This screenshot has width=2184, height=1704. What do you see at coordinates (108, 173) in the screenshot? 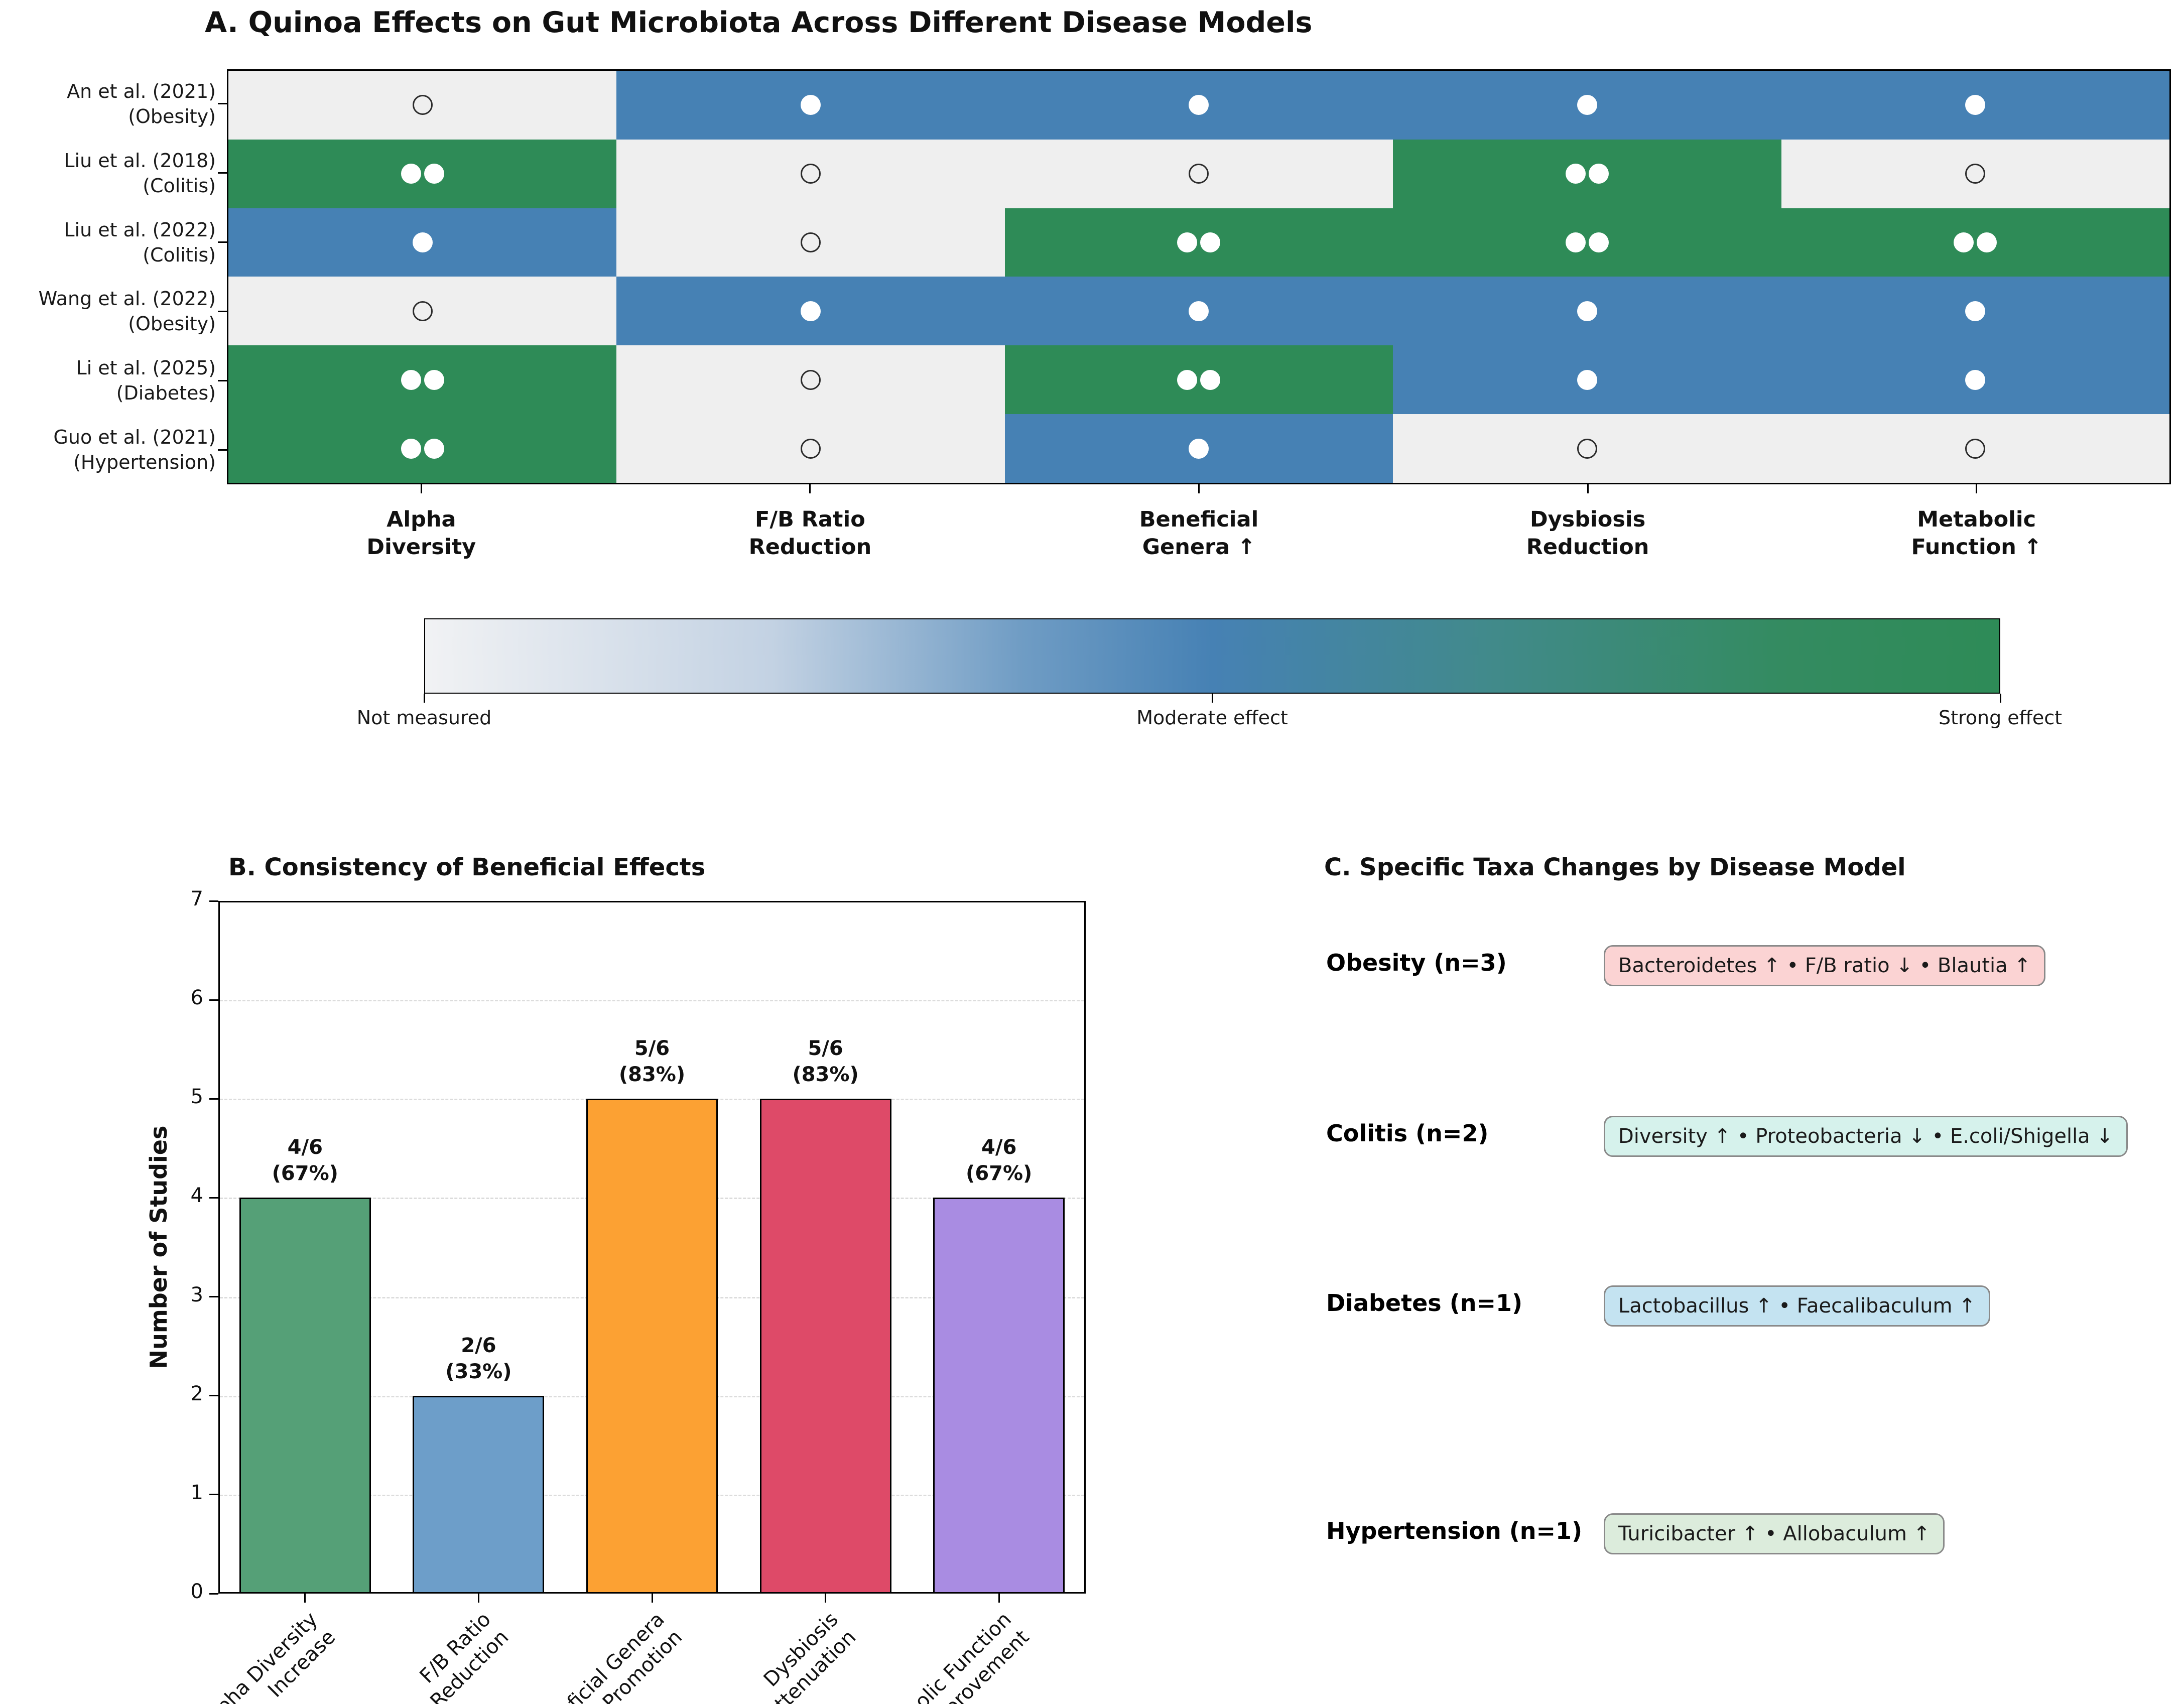
I see `heatmap-row-label: Liu et al. (2018) (Colitis)` at bounding box center [108, 173].